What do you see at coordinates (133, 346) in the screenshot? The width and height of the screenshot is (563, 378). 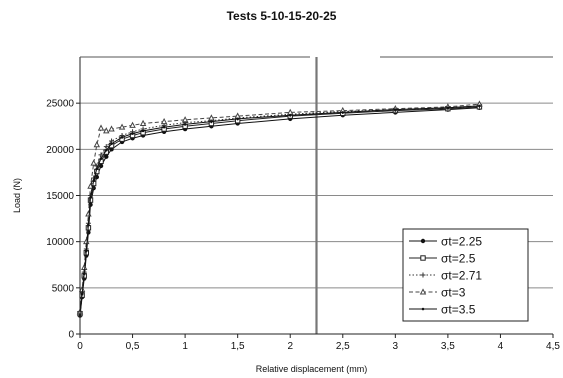 I see `x-tick-label: 0,5` at bounding box center [133, 346].